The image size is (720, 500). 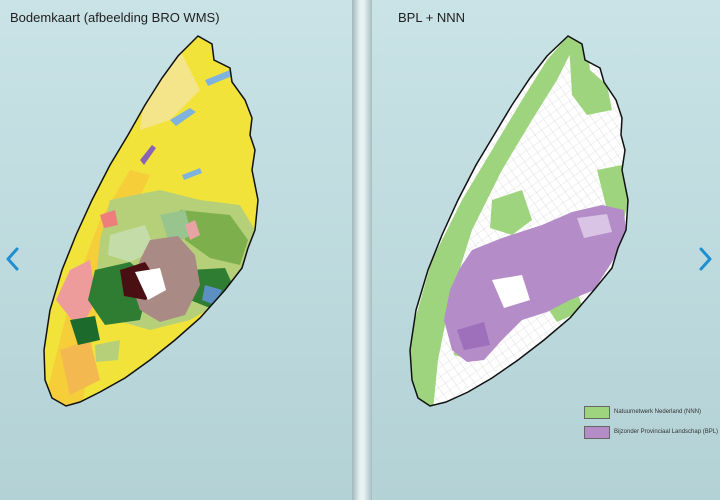 What do you see at coordinates (115, 17) in the screenshot?
I see `soil-map-title: Bodemkaart (afbeelding BRO WMS)` at bounding box center [115, 17].